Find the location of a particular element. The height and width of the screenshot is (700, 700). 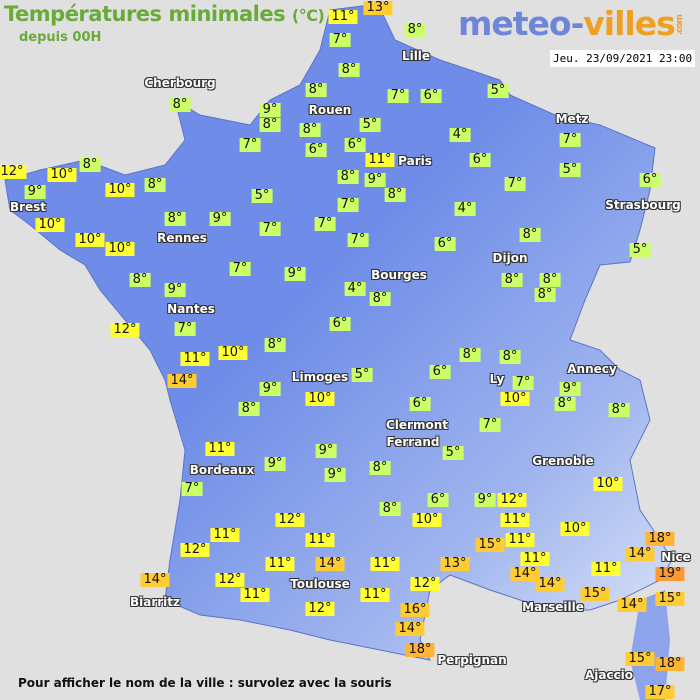

temperature-marker: 19° is located at coordinates (670, 574).